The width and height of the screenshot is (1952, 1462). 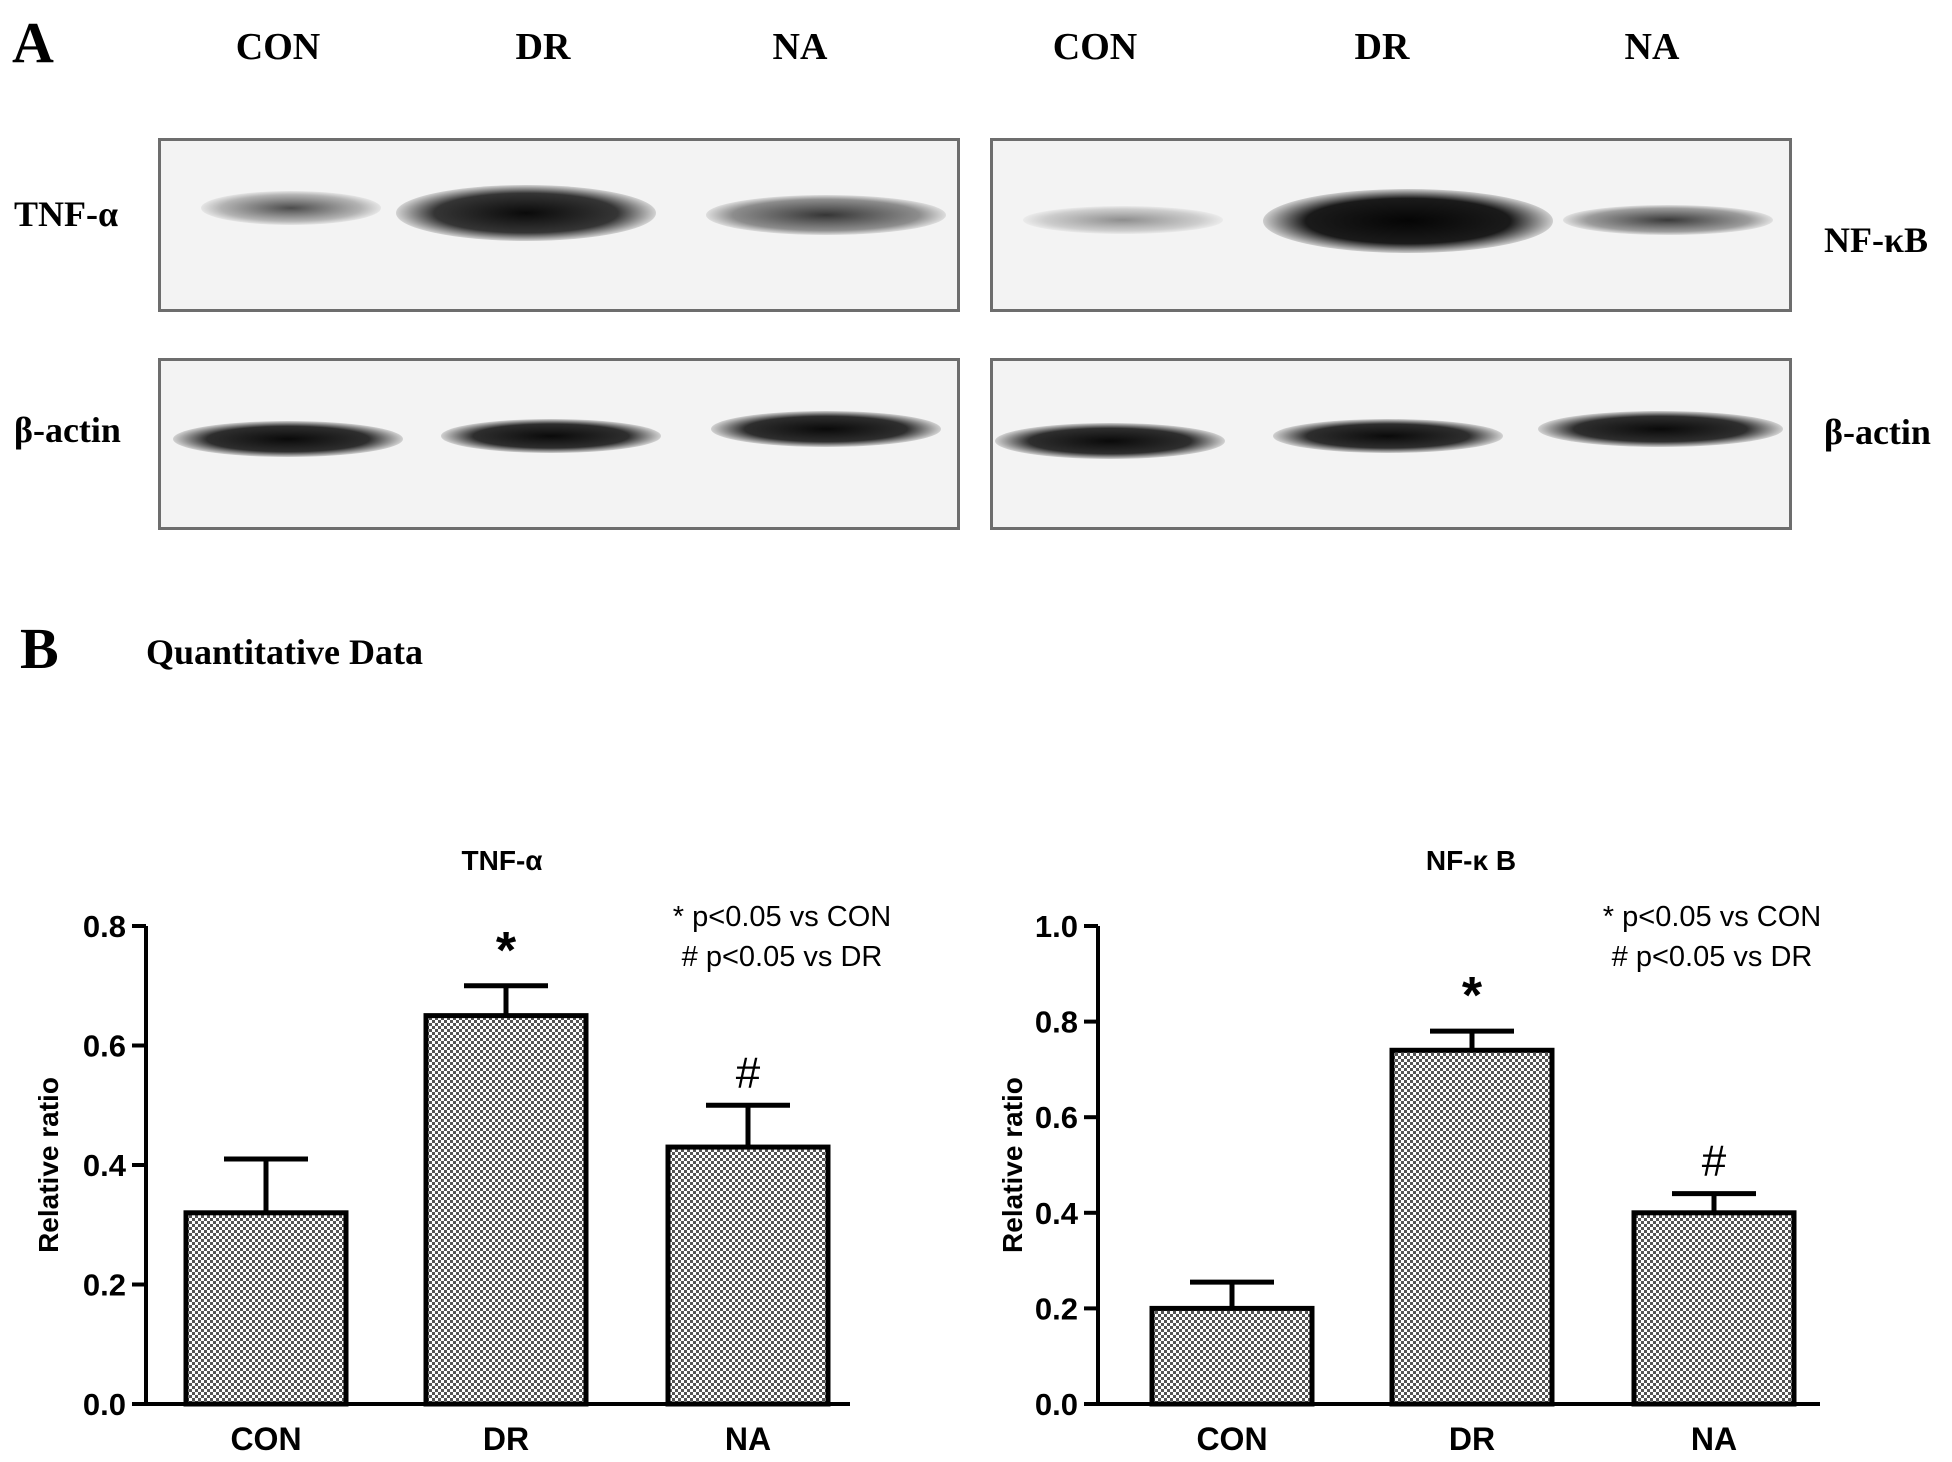 I want to click on chart0-annotation: * p<0.05 vs CON, so click(x=782, y=917).